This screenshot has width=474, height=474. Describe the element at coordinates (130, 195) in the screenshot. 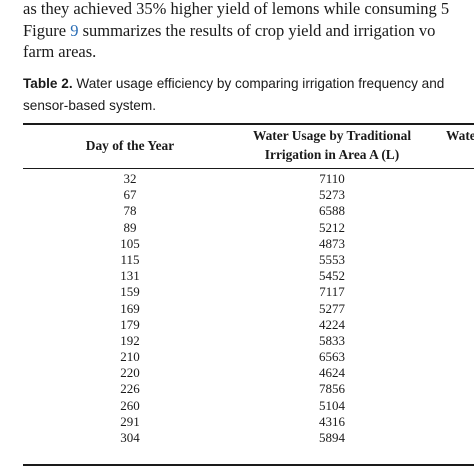

I see `cell-day: 67` at that location.